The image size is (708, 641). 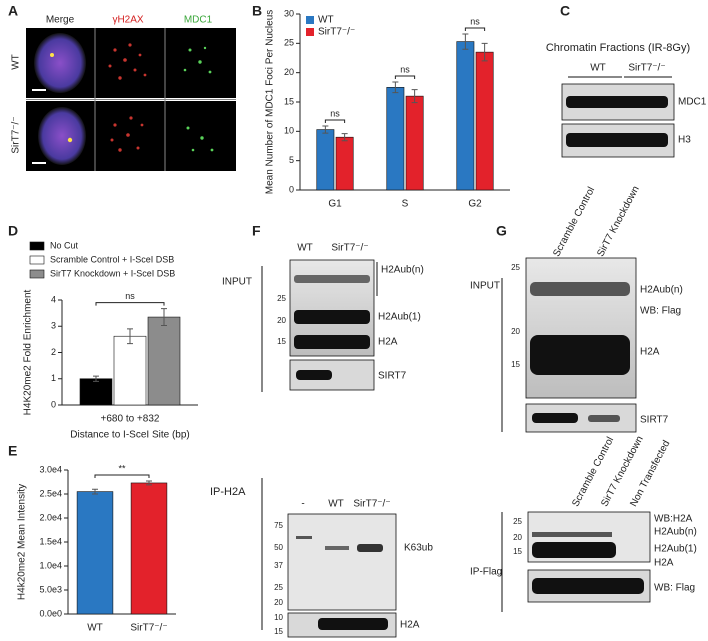 What do you see at coordinates (53, 378) in the screenshot?
I see `y-tick-label: 1` at bounding box center [53, 378].